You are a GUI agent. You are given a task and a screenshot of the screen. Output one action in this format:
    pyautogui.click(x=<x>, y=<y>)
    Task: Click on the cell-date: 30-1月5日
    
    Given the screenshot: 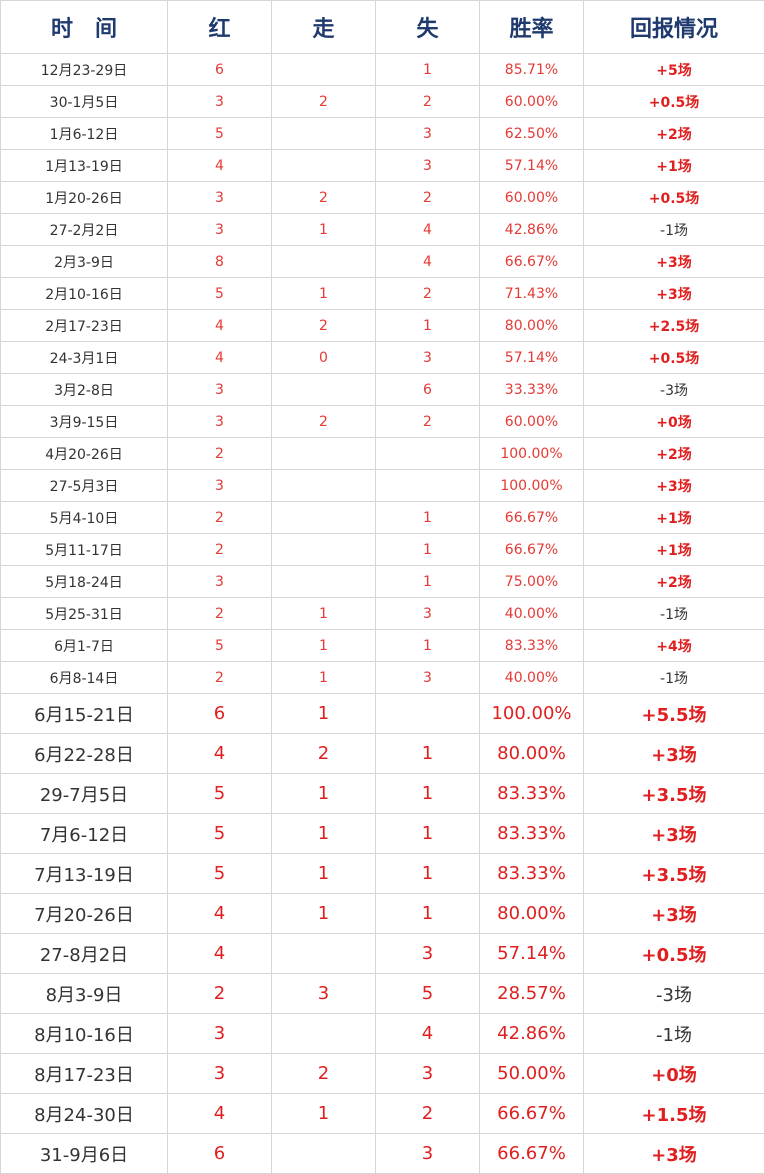 What is the action you would take?
    pyautogui.click(x=84, y=102)
    